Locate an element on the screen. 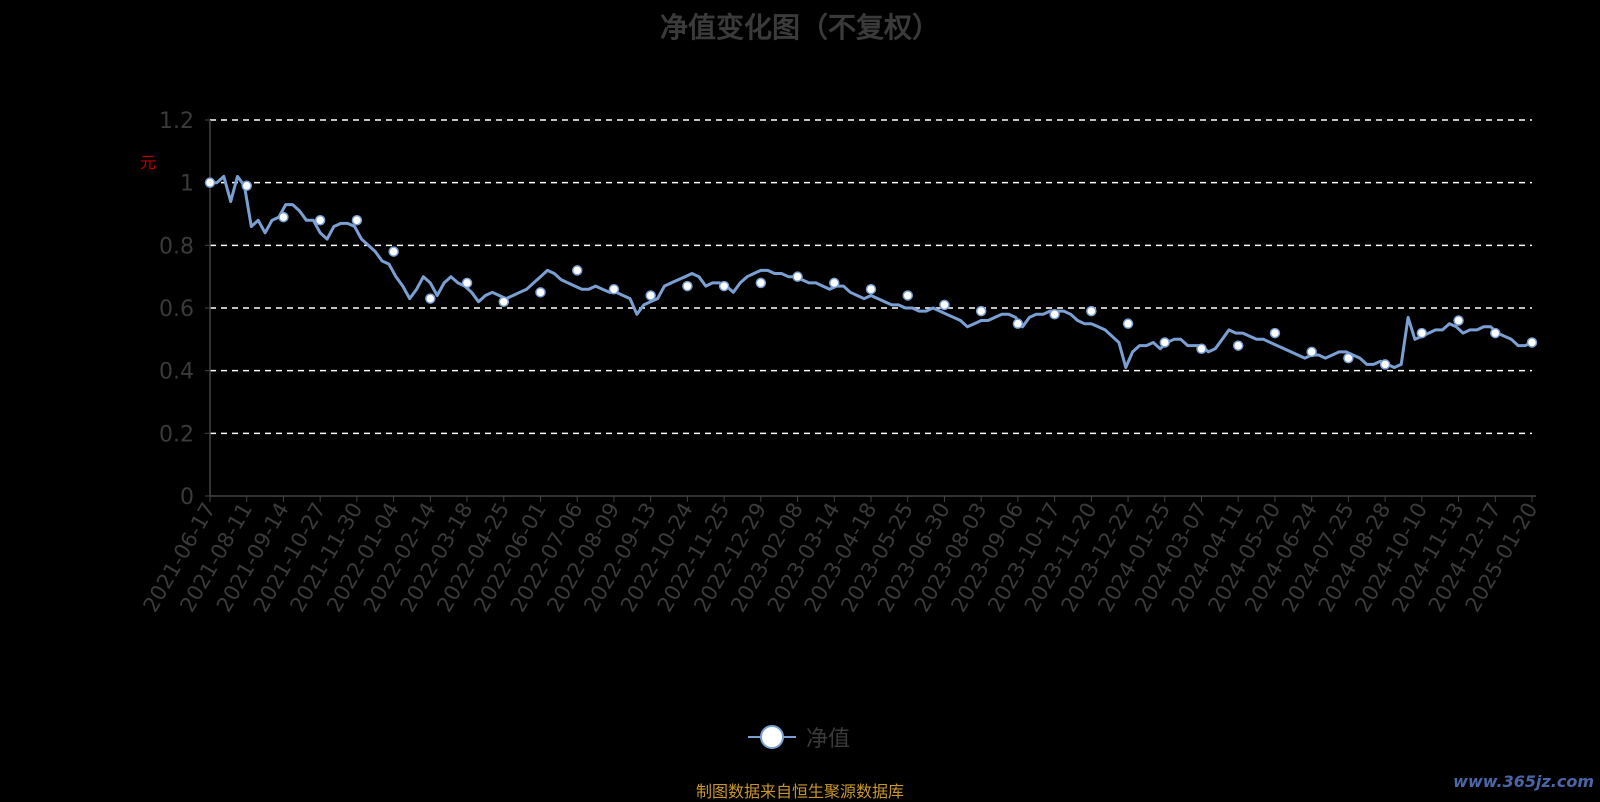 The image size is (1600, 802). y-tick-label: 0 is located at coordinates (187, 497).